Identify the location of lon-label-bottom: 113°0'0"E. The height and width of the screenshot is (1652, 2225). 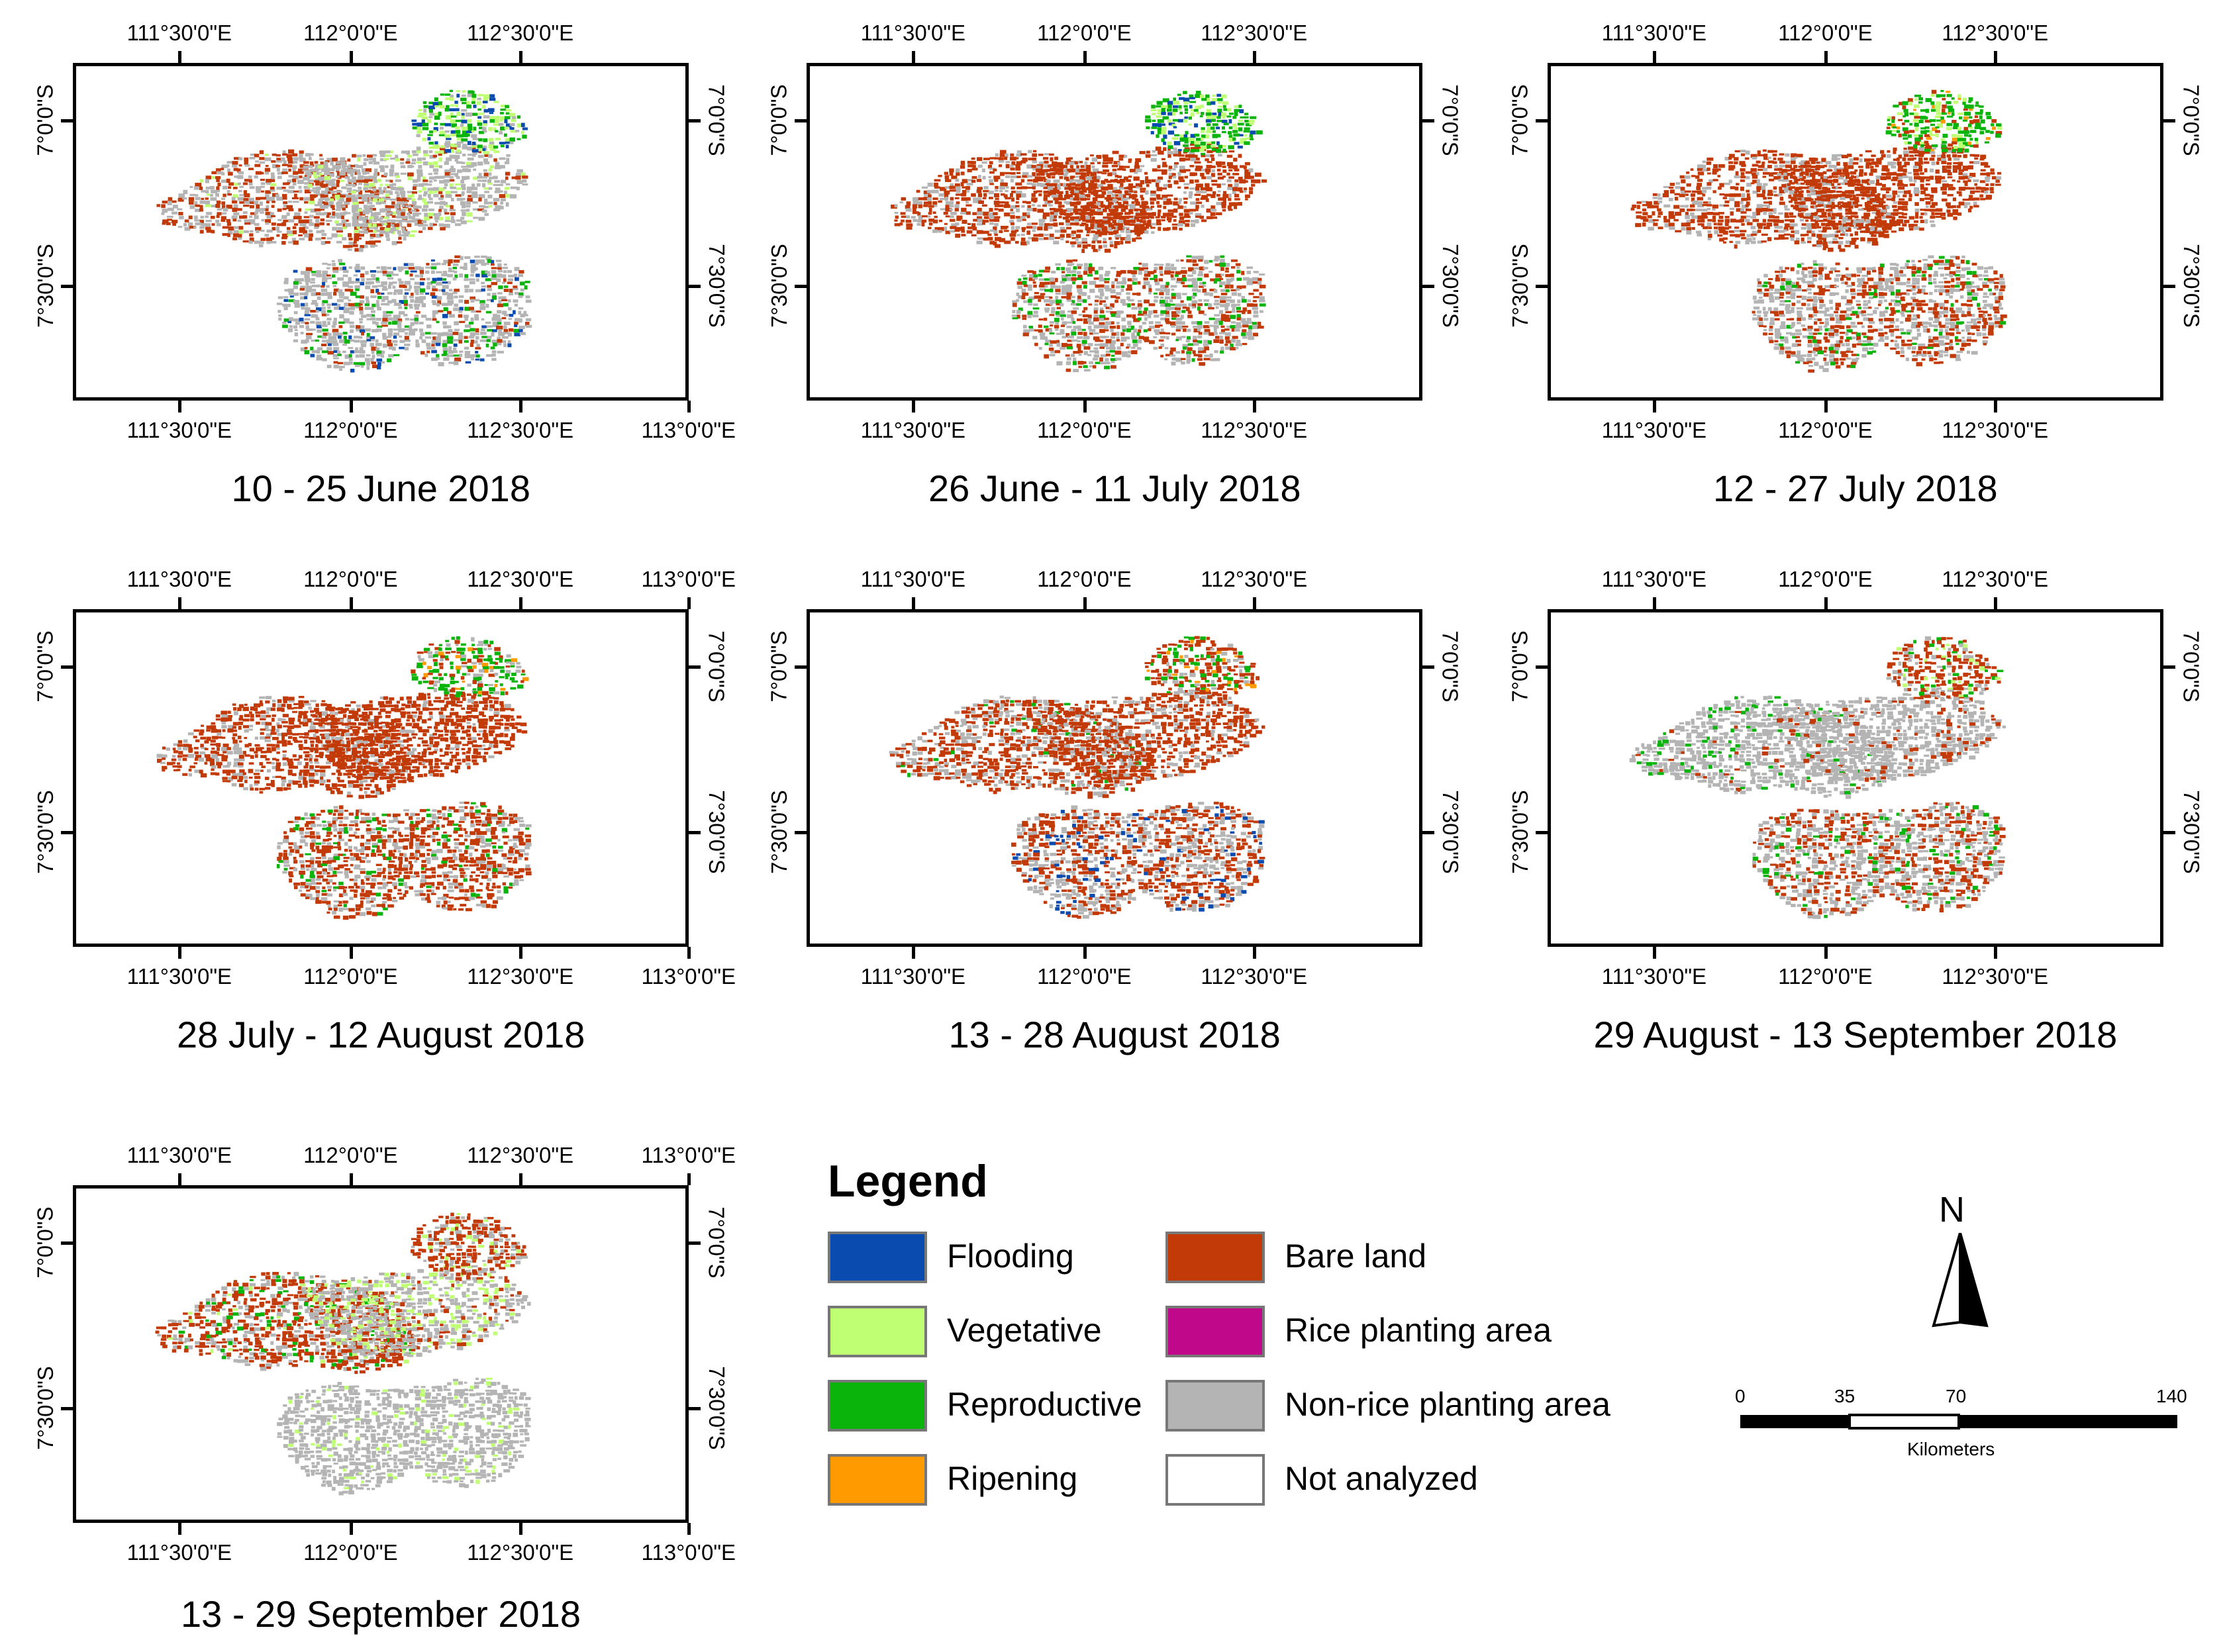
(688, 1553).